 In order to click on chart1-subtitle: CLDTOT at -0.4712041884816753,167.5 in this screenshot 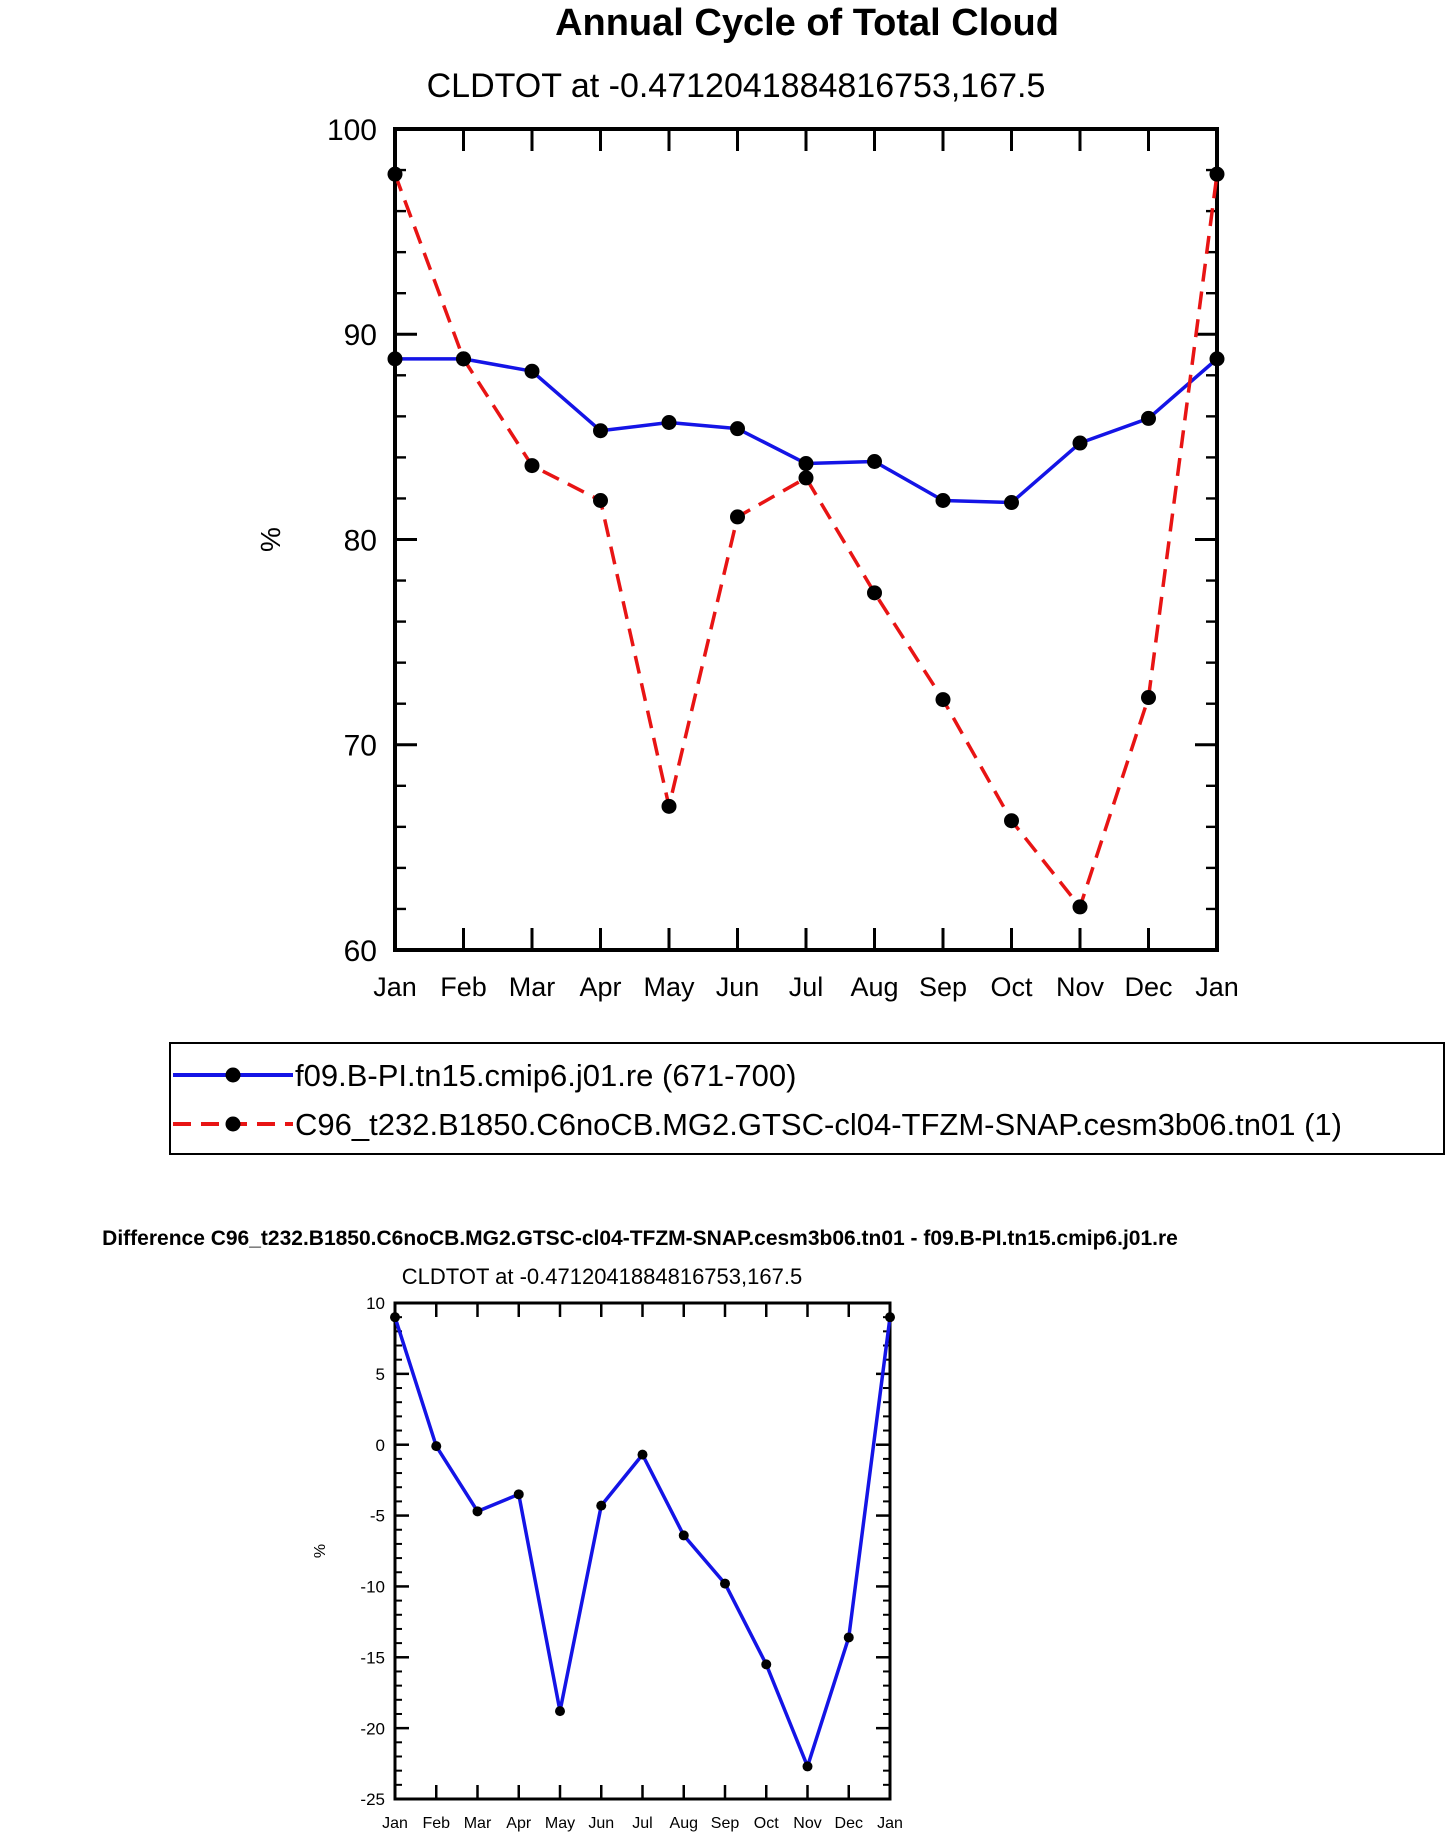, I will do `click(736, 86)`.